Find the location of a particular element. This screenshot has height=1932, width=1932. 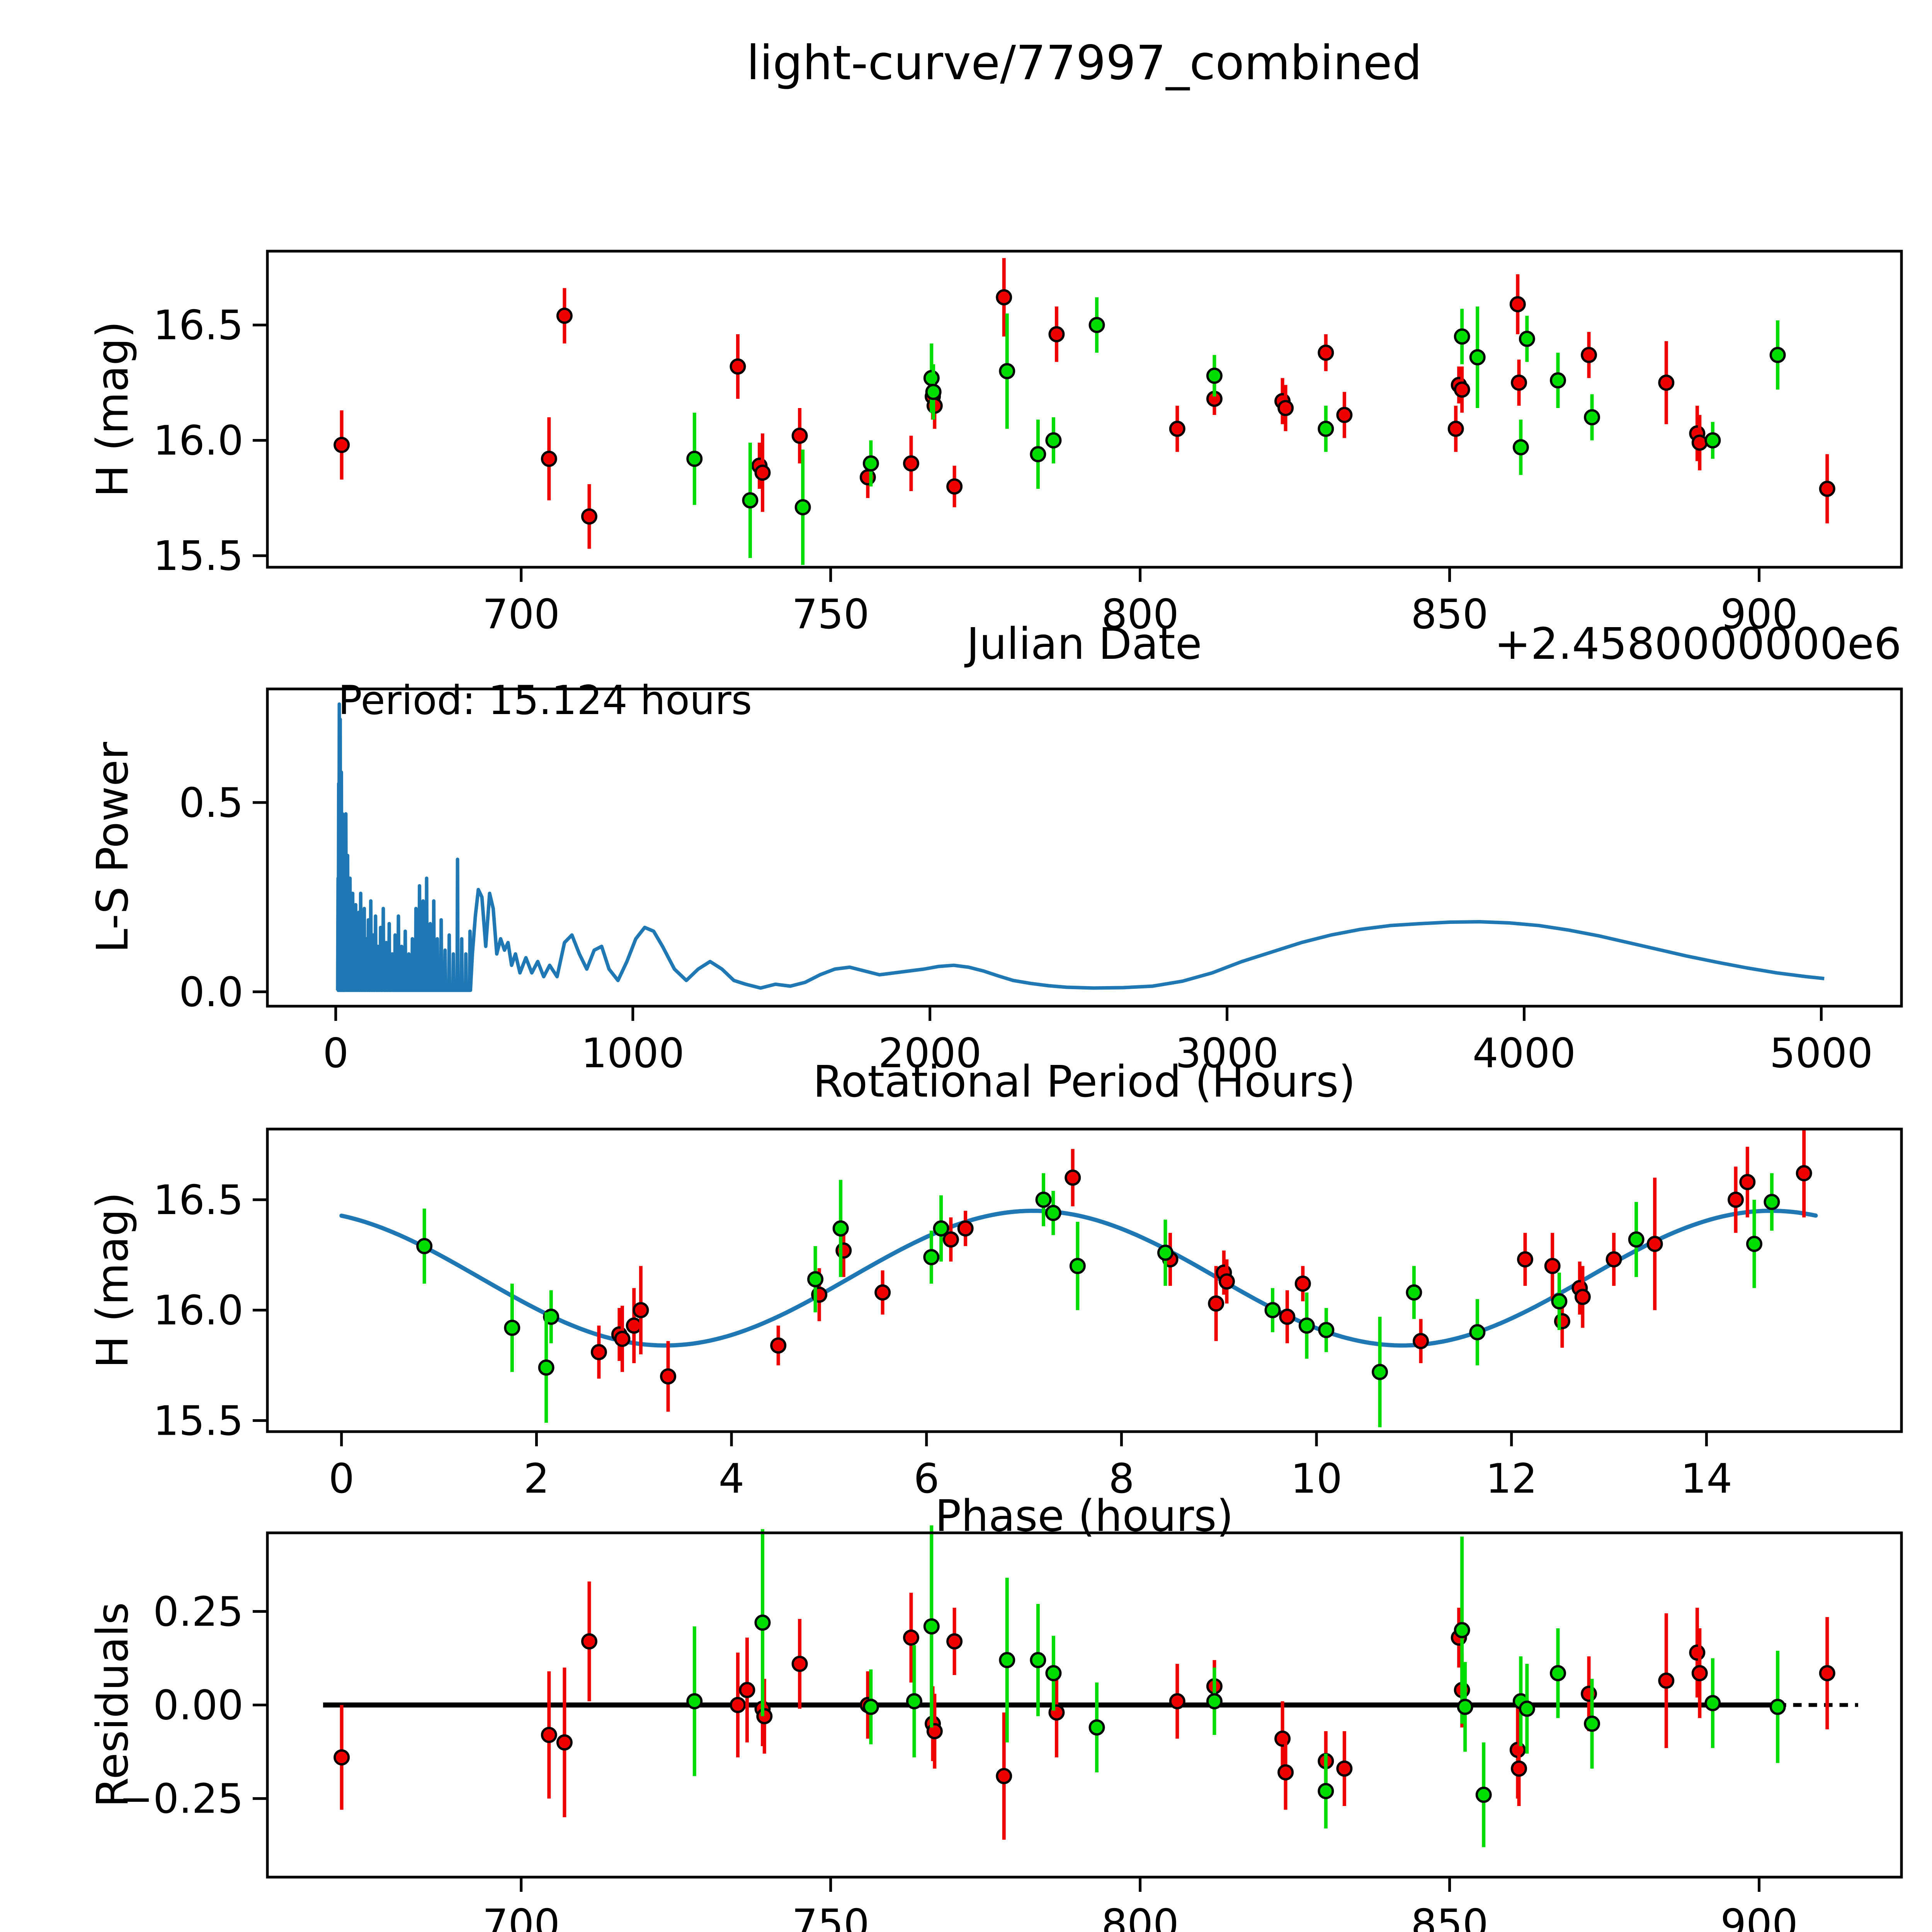

y-tick-label: 0.0 is located at coordinates (211, 992).